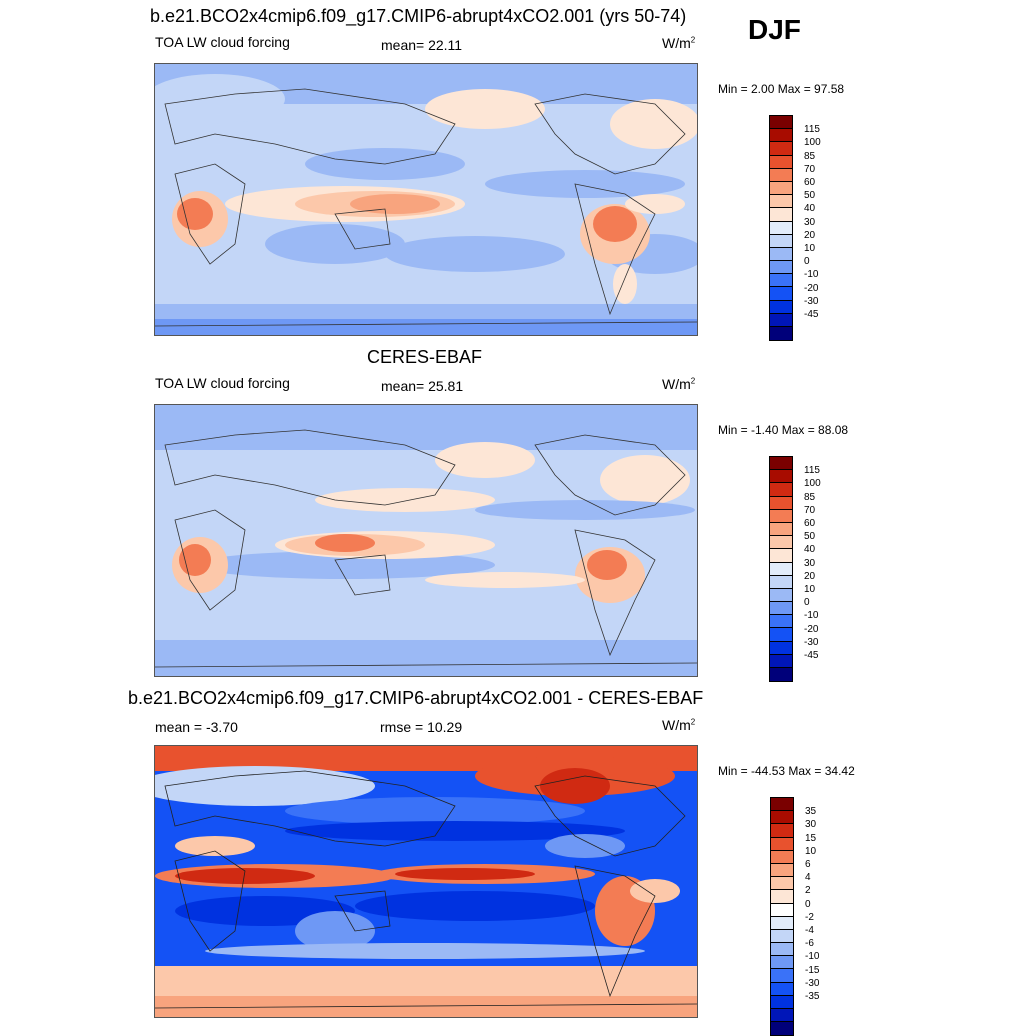  What do you see at coordinates (196, 727) in the screenshot?
I see `panel3-mean-label: mean = -3.70` at bounding box center [196, 727].